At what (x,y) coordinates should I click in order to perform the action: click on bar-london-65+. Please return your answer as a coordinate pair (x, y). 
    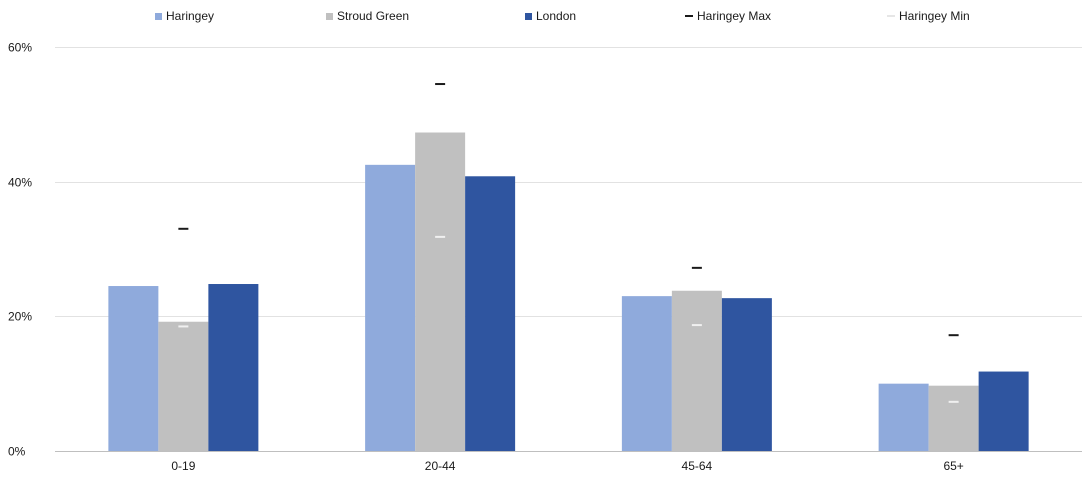
    Looking at the image, I should click on (1003, 411).